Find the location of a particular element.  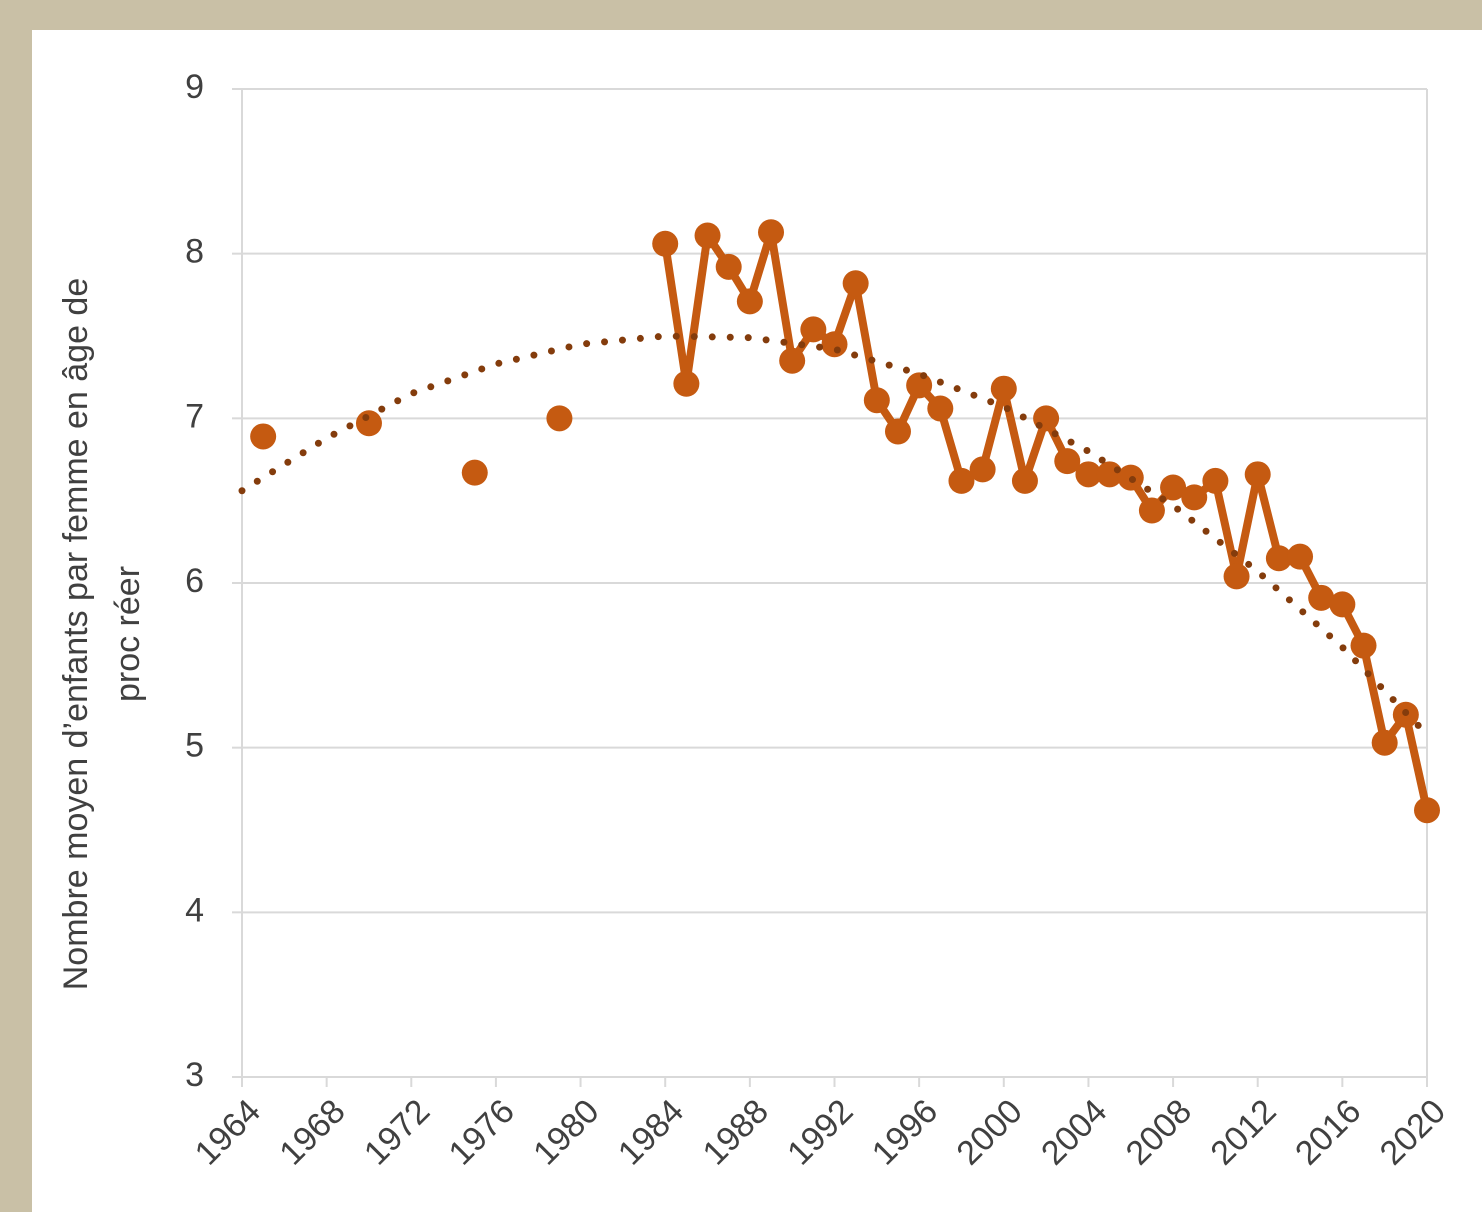

y-tick-label: 5 is located at coordinates (194, 746).